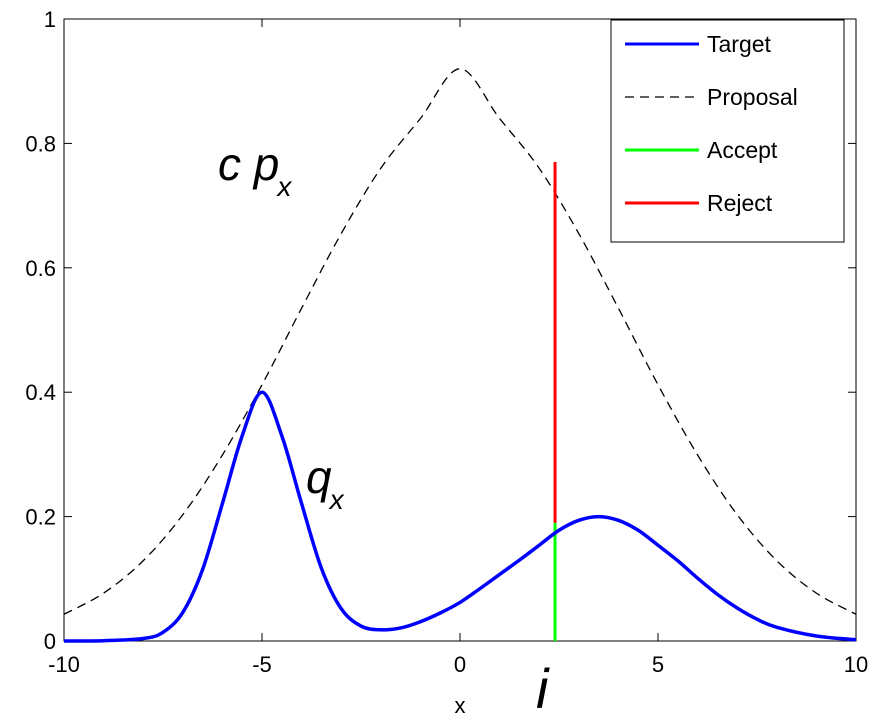  What do you see at coordinates (40, 143) in the screenshot?
I see `y-tick-label: 0.8` at bounding box center [40, 143].